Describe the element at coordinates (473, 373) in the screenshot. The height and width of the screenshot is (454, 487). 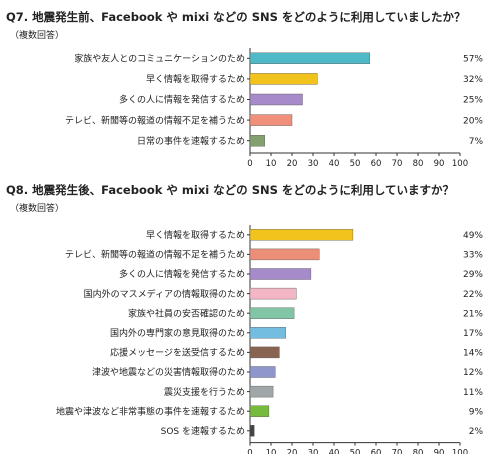
I see `q8-value-label: 12%` at that location.